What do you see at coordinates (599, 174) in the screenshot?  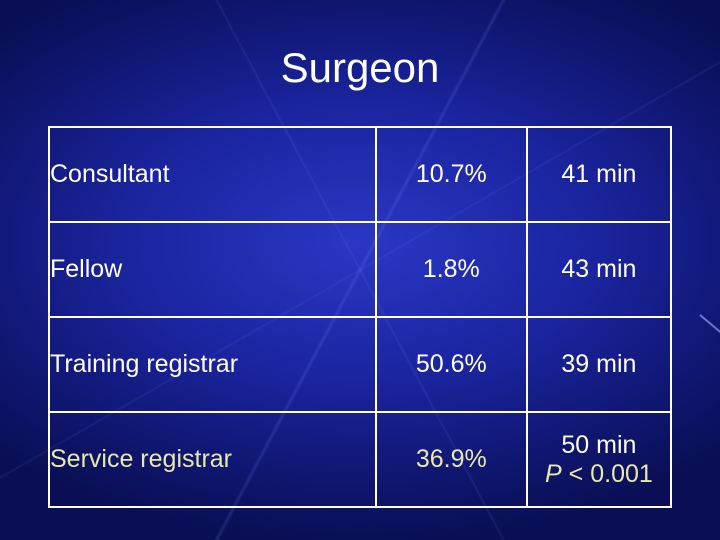 I see `time-cell: 41 min` at bounding box center [599, 174].